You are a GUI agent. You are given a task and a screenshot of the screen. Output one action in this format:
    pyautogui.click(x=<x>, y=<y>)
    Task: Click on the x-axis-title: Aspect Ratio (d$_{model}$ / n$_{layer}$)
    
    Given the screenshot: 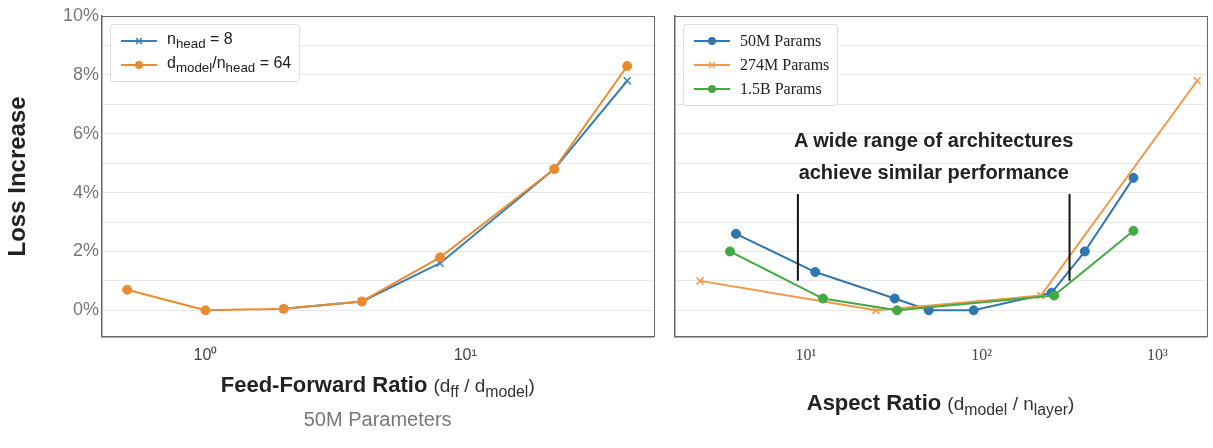 What is the action you would take?
    pyautogui.click(x=940, y=404)
    